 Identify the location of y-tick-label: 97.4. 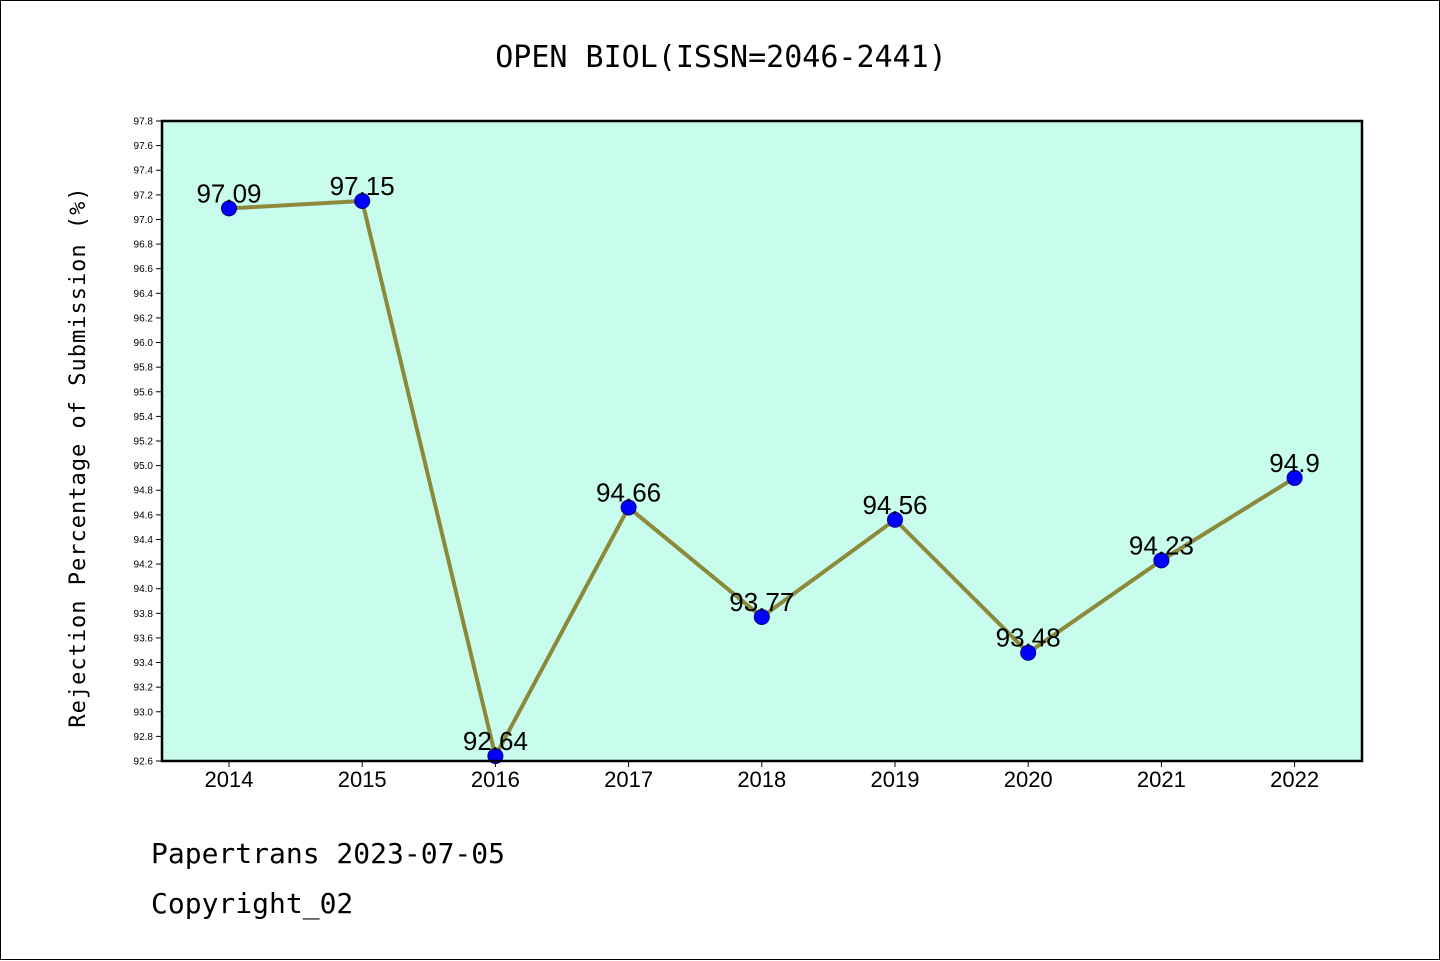
(144, 171).